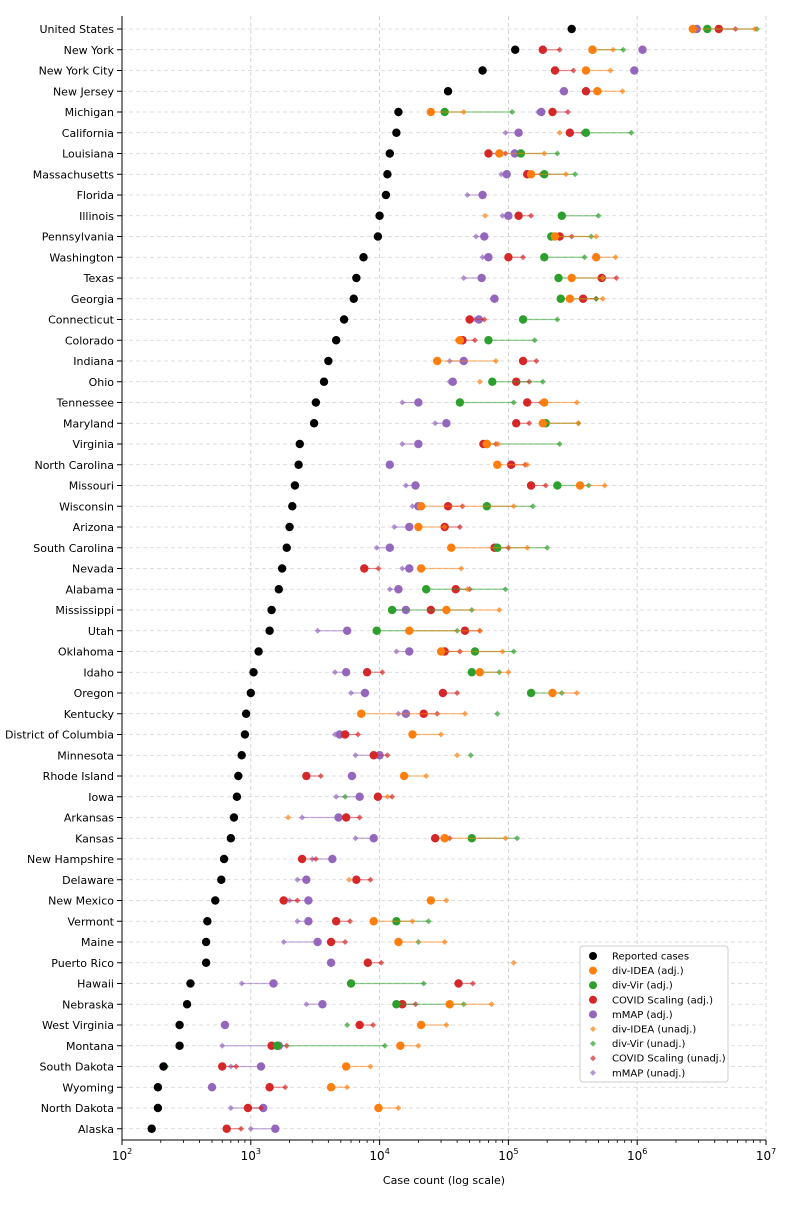 The height and width of the screenshot is (1205, 800). What do you see at coordinates (593, 985) in the screenshot?
I see `legend-marker-vir` at bounding box center [593, 985].